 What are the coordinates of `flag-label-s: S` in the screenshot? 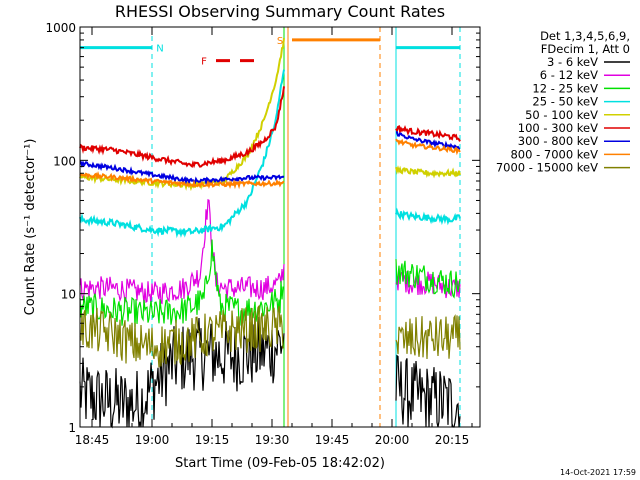 It's located at (280, 41).